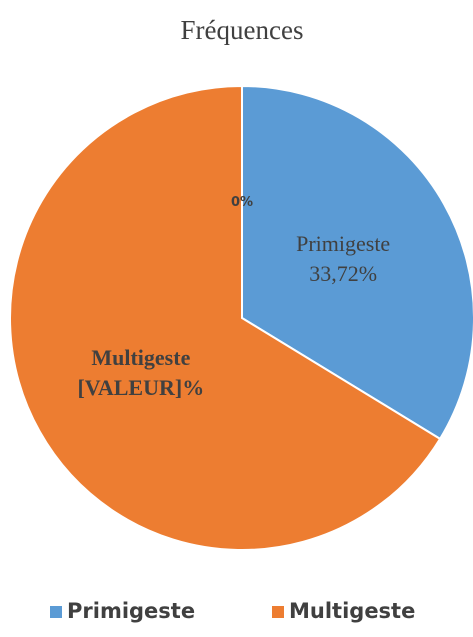  Describe the element at coordinates (242, 30) in the screenshot. I see `chart-title: Fréquences` at that location.